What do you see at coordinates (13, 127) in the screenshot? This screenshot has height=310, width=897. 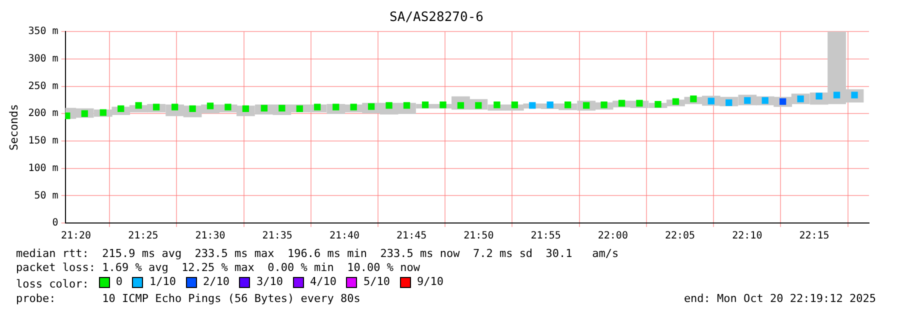 I see `y-axis-title: Seconds` at bounding box center [13, 127].